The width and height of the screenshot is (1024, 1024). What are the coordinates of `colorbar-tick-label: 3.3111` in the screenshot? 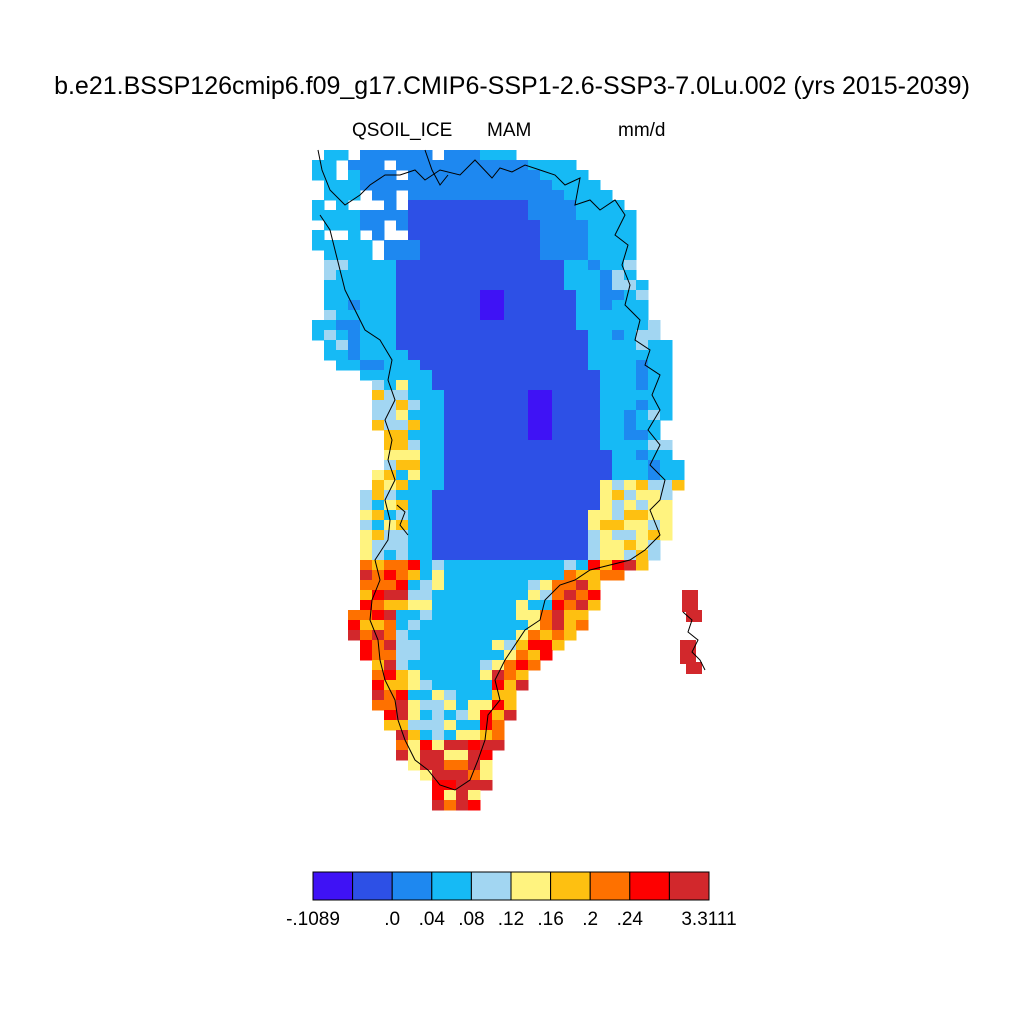 It's located at (708, 919).